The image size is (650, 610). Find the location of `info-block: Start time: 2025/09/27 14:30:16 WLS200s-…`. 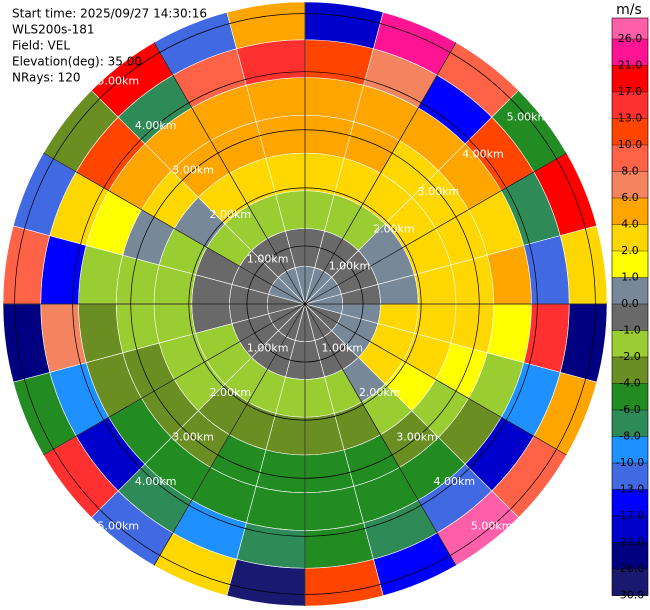

info-block: Start time: 2025/09/27 14:30:16 WLS200s-… is located at coordinates (109, 46).